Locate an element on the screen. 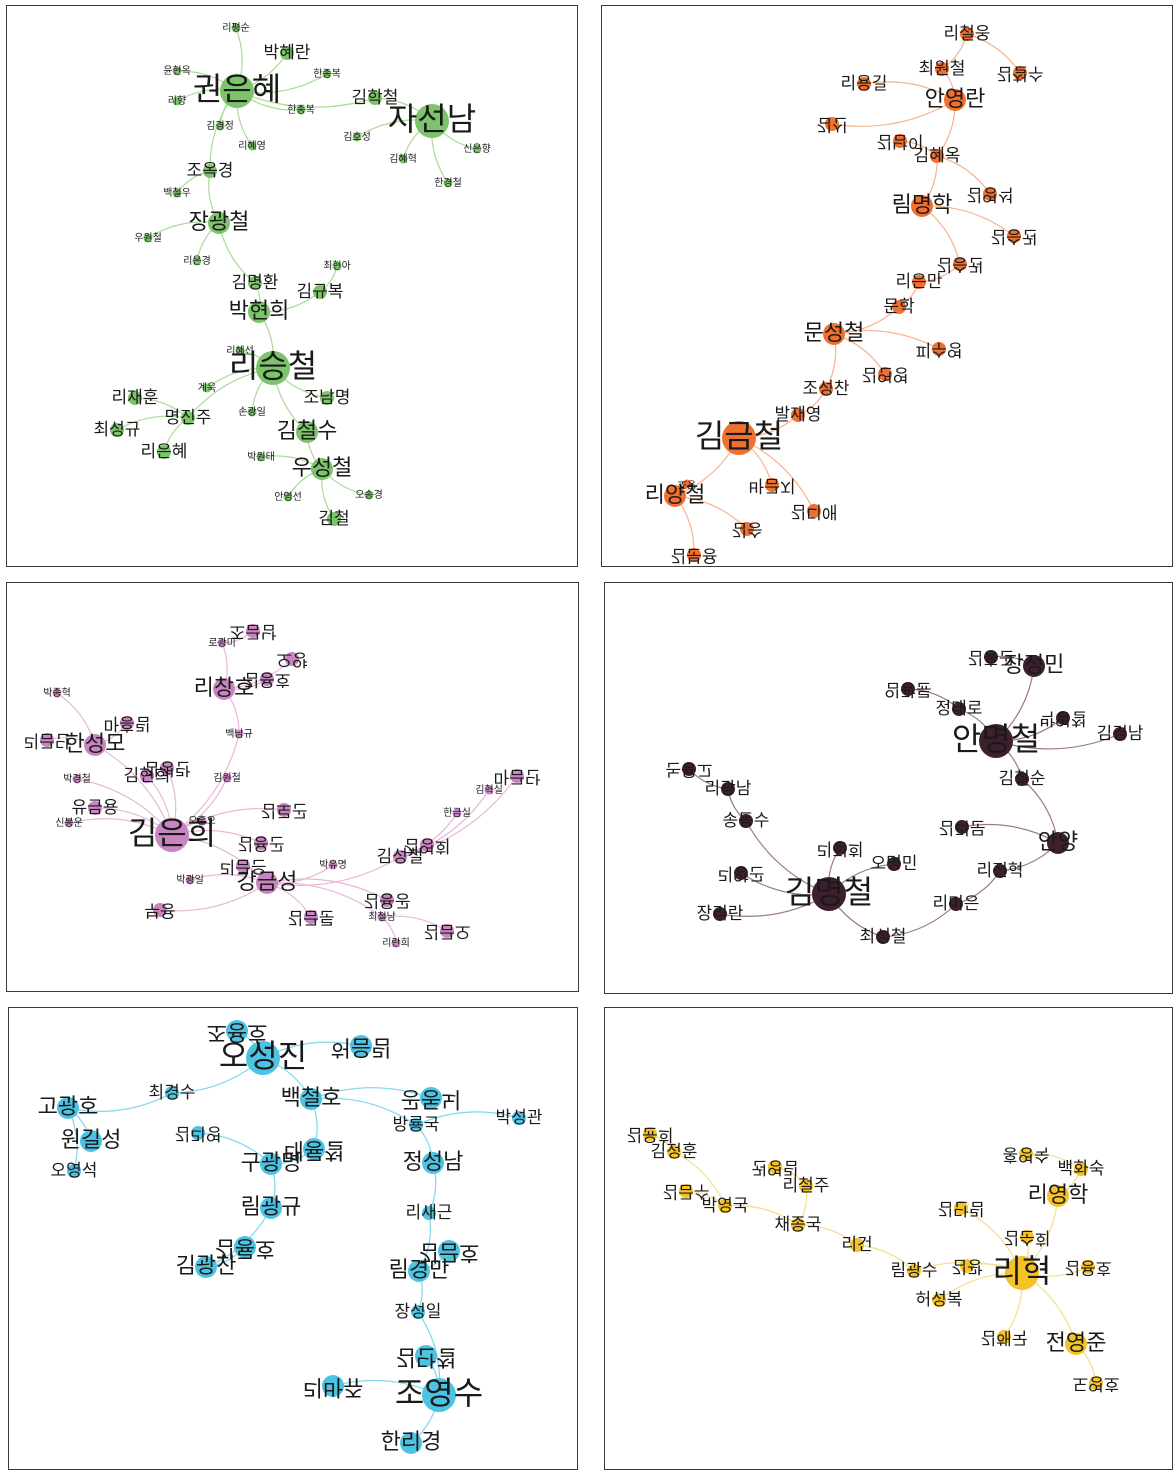 The width and height of the screenshot is (1173, 1470). node-label: 박원태 is located at coordinates (261, 457).